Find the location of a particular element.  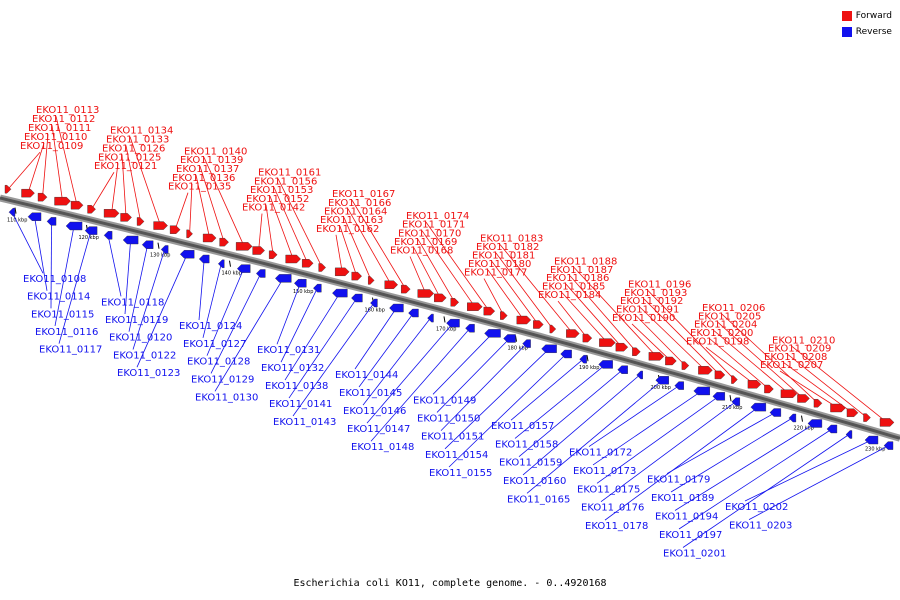

legend-forward-label: Forward is located at coordinates (873, 16).